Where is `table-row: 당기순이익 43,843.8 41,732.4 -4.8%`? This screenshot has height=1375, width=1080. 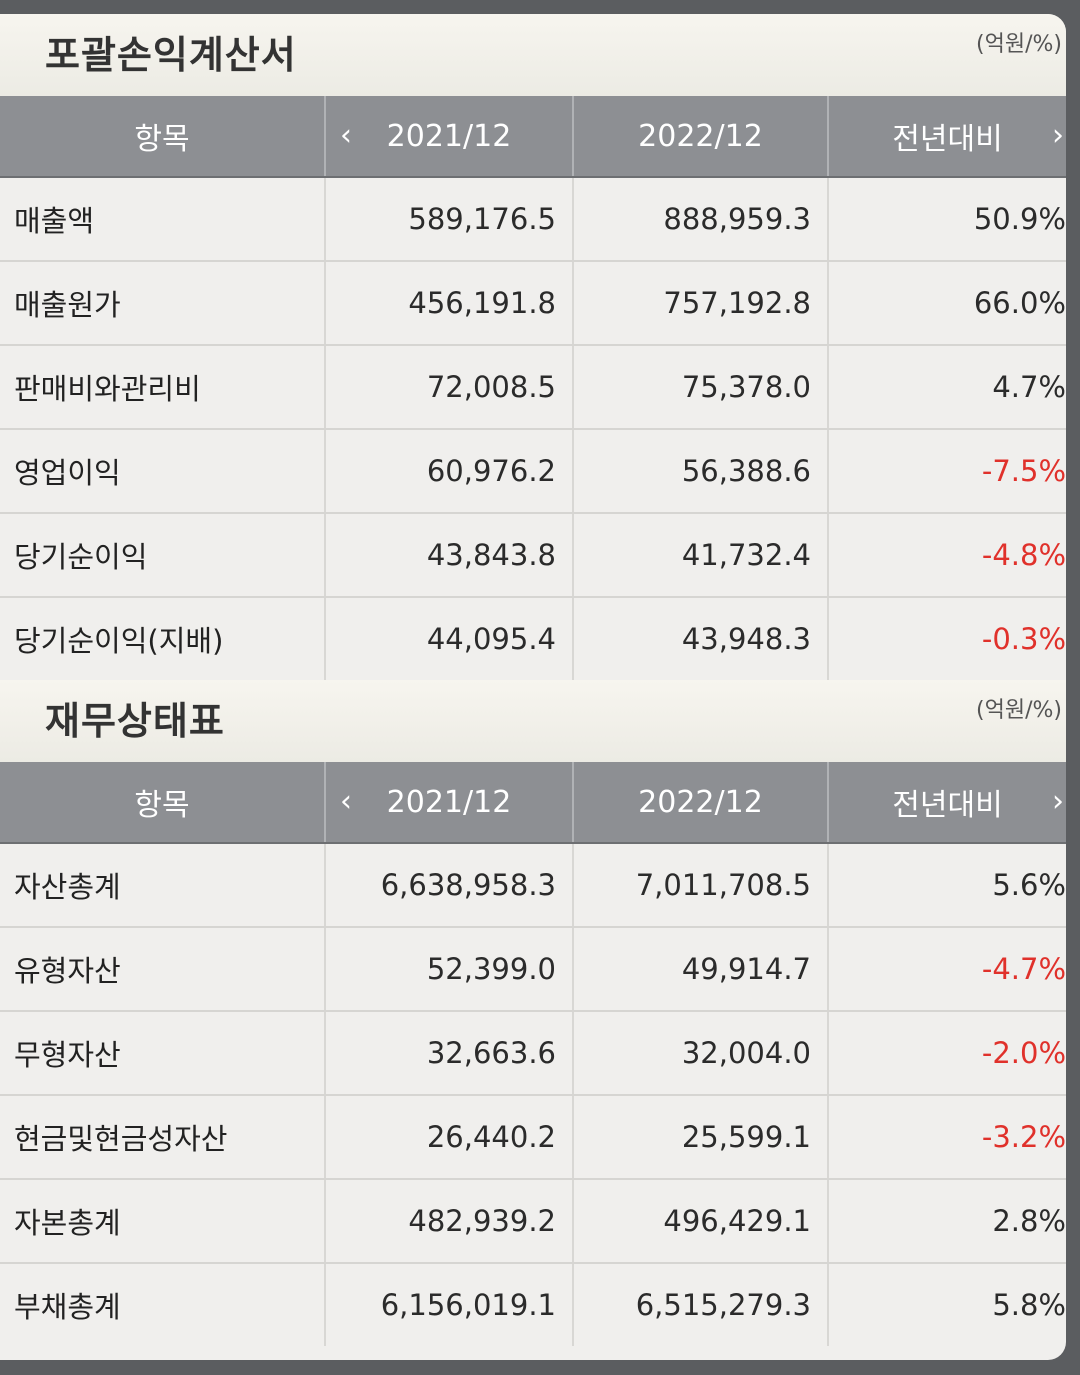
table-row: 당기순이익 43,843.8 41,732.4 -4.8% is located at coordinates (533, 555).